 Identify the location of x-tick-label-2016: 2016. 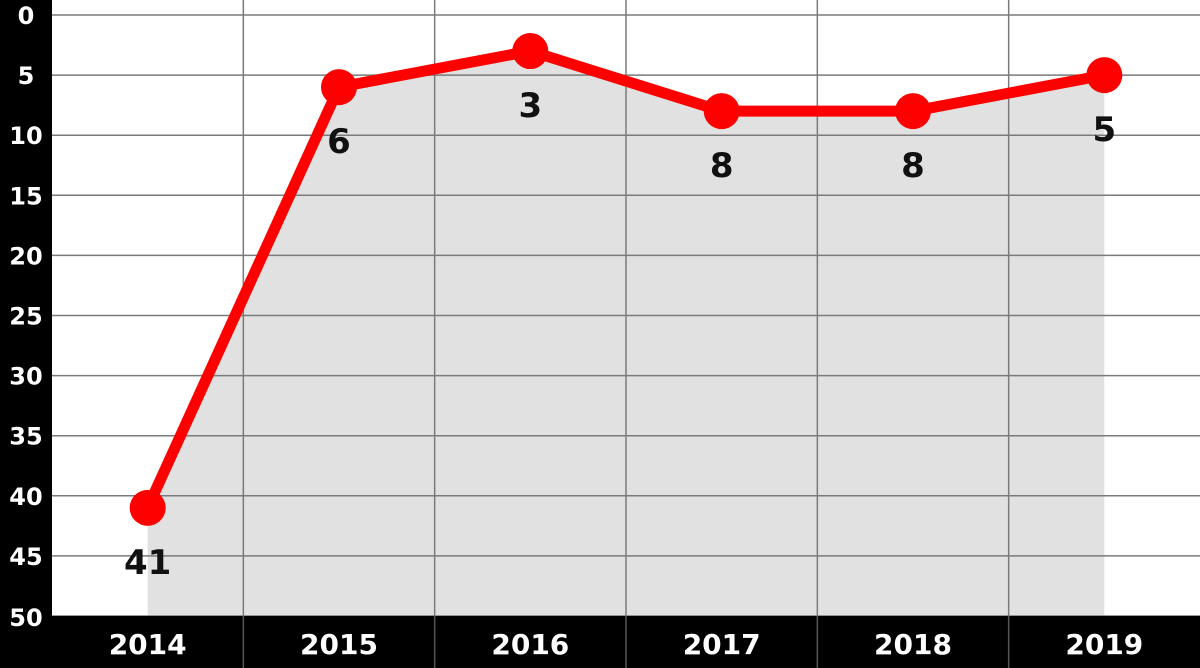
(530, 644).